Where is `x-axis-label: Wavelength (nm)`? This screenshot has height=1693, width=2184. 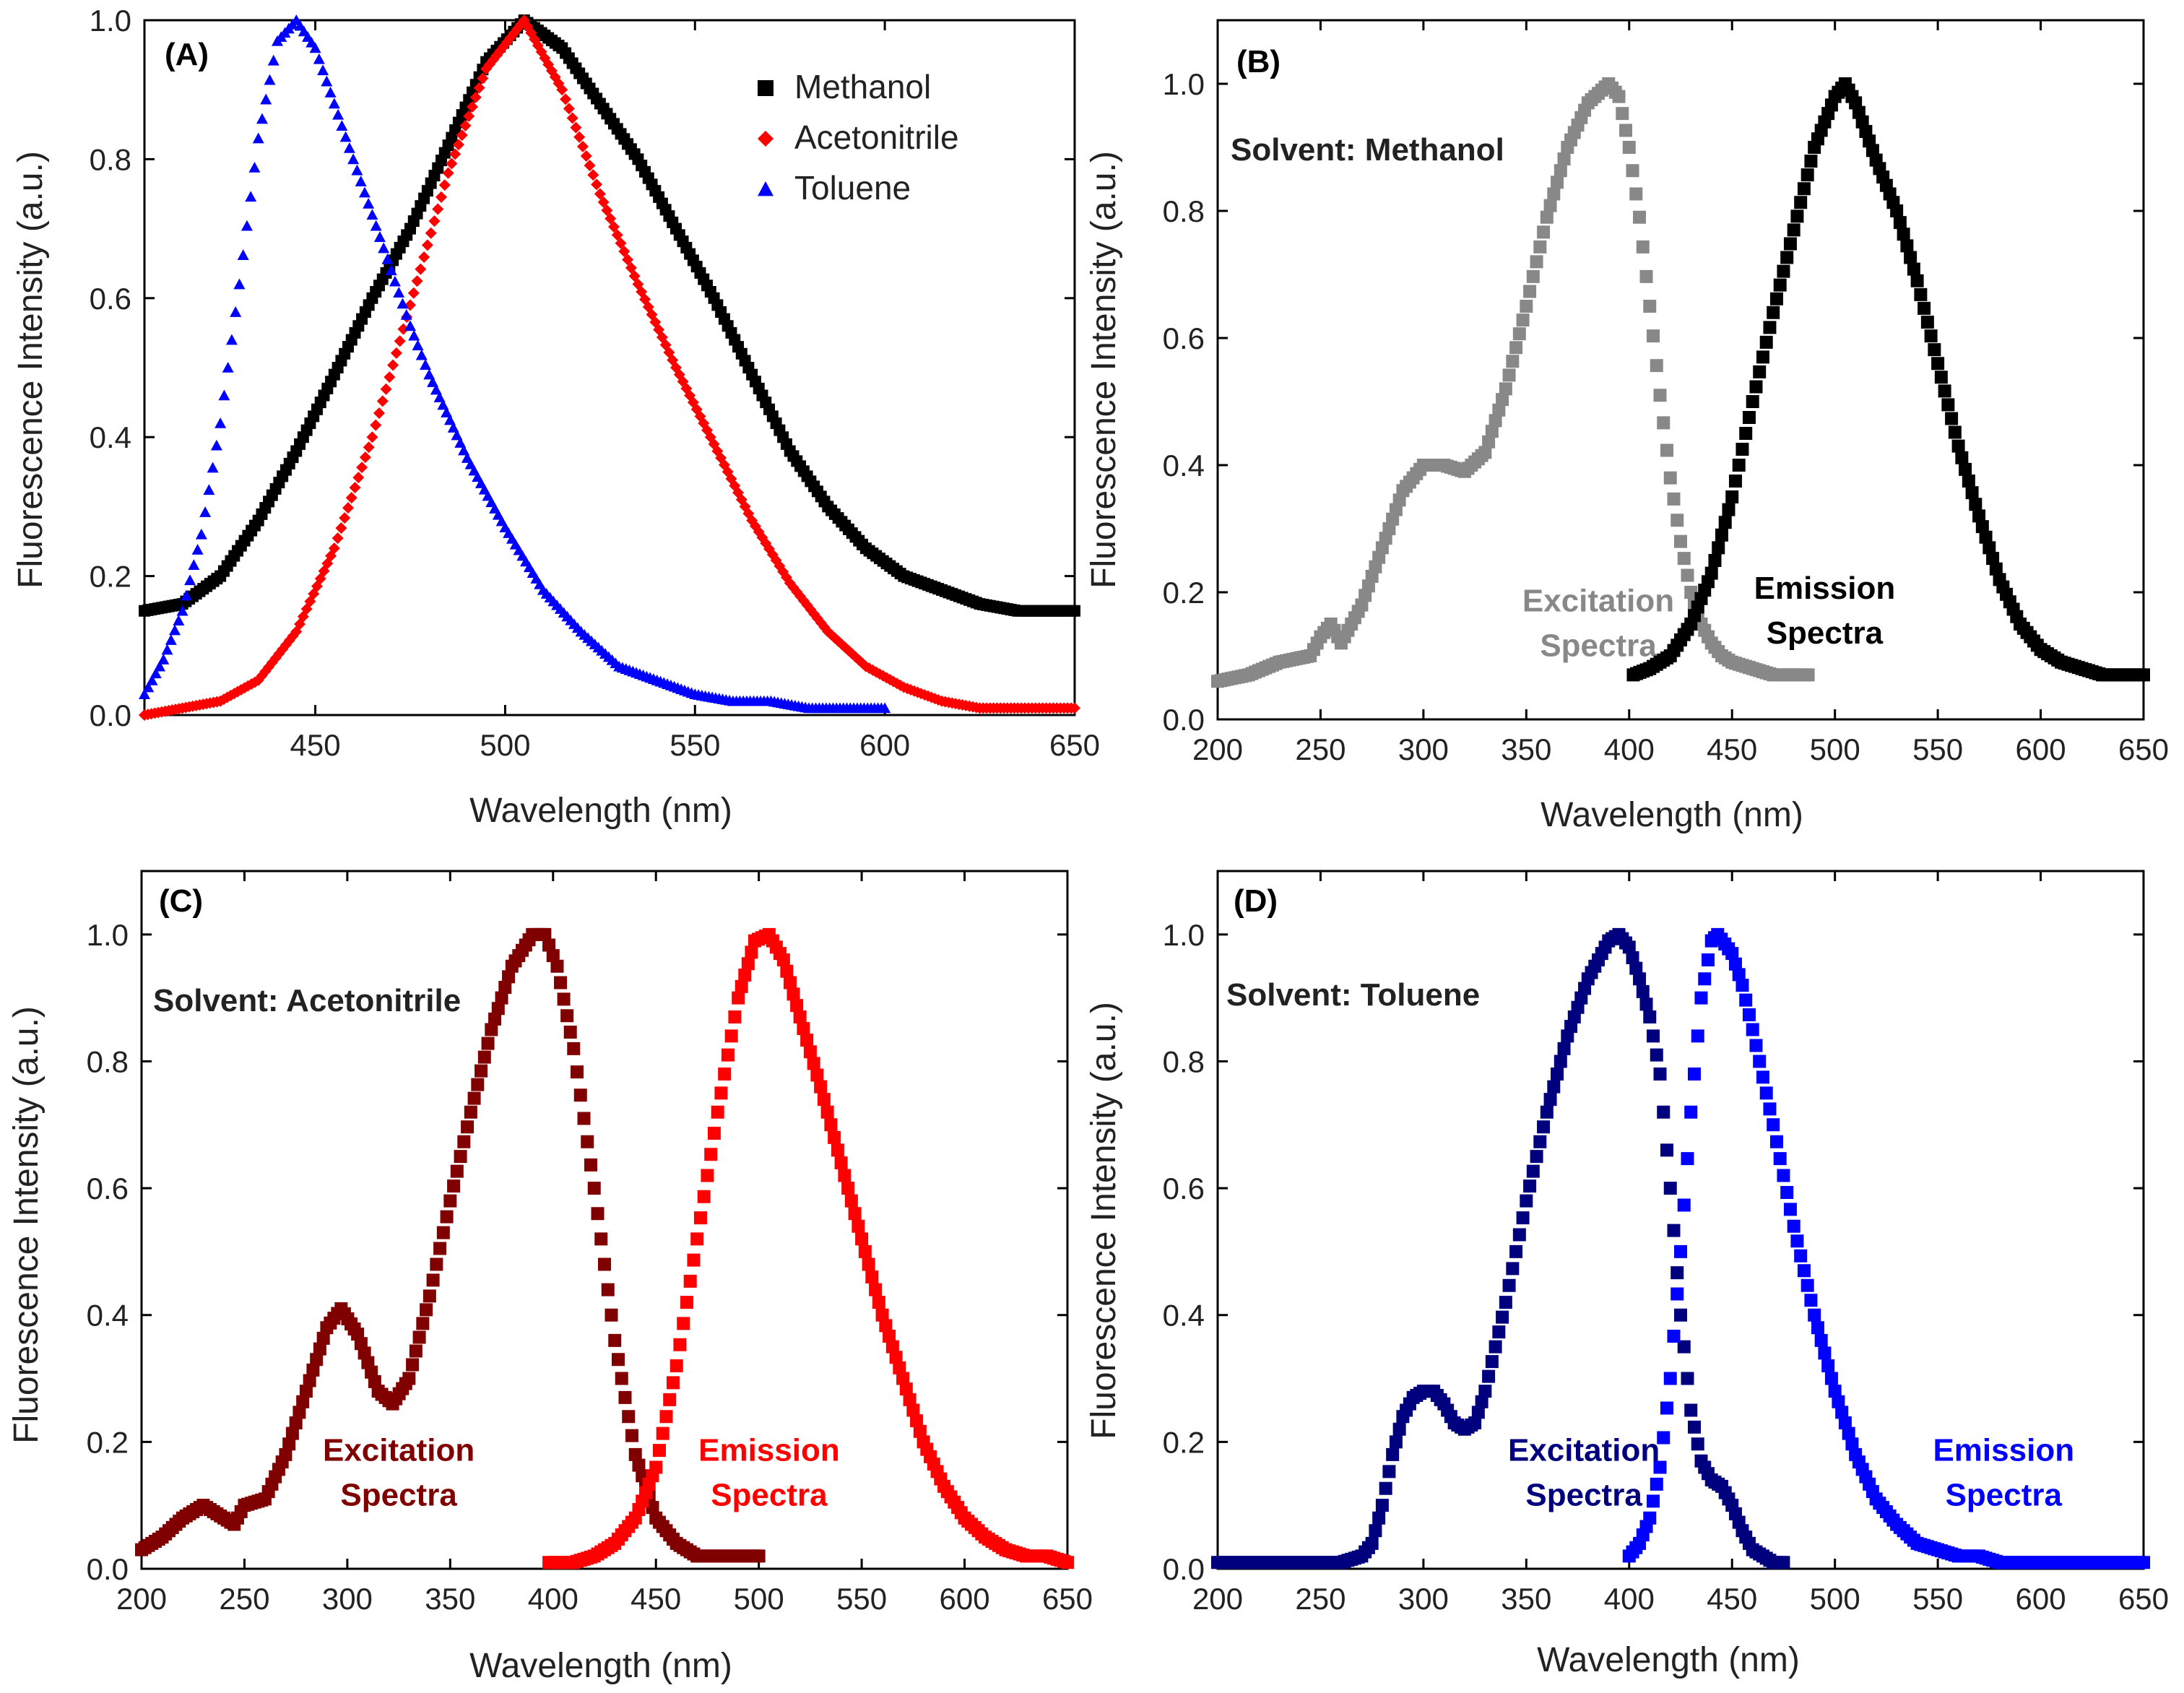
x-axis-label: Wavelength (nm) is located at coordinates (1671, 815).